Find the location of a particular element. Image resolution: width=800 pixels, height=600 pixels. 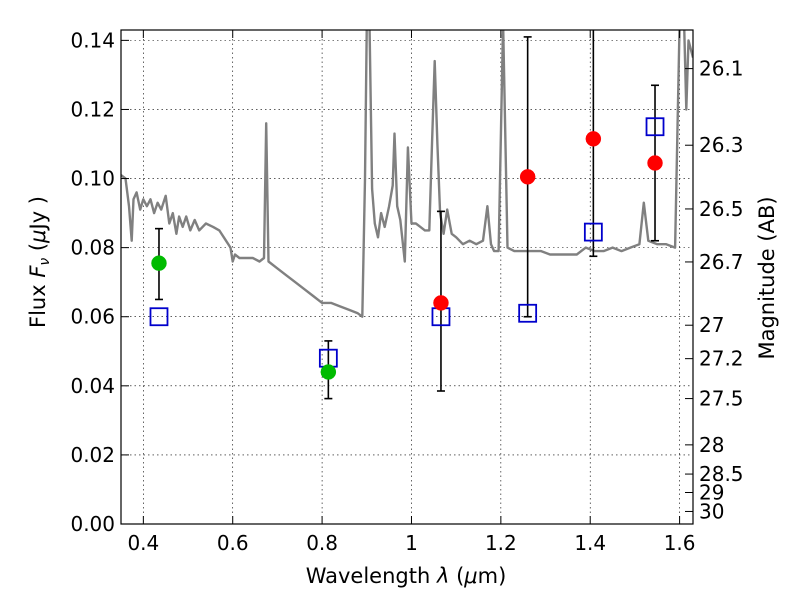

y2-tick-label: 26.3 is located at coordinates (721, 145).